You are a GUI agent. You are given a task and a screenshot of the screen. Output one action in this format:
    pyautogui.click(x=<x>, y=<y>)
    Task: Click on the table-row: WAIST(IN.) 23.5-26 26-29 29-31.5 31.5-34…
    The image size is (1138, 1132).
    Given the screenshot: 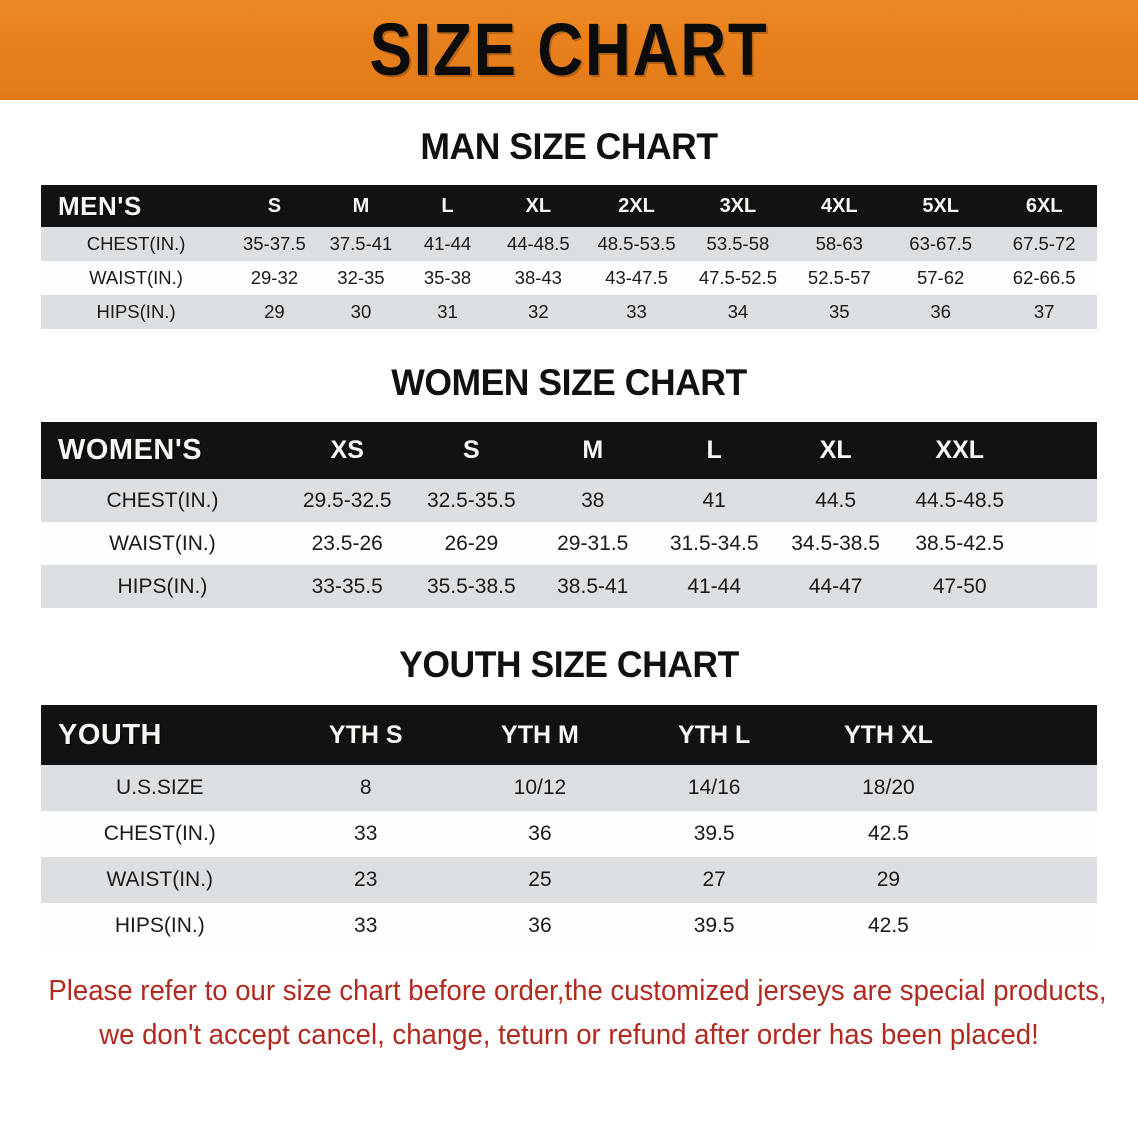 What is the action you would take?
    pyautogui.click(x=569, y=543)
    